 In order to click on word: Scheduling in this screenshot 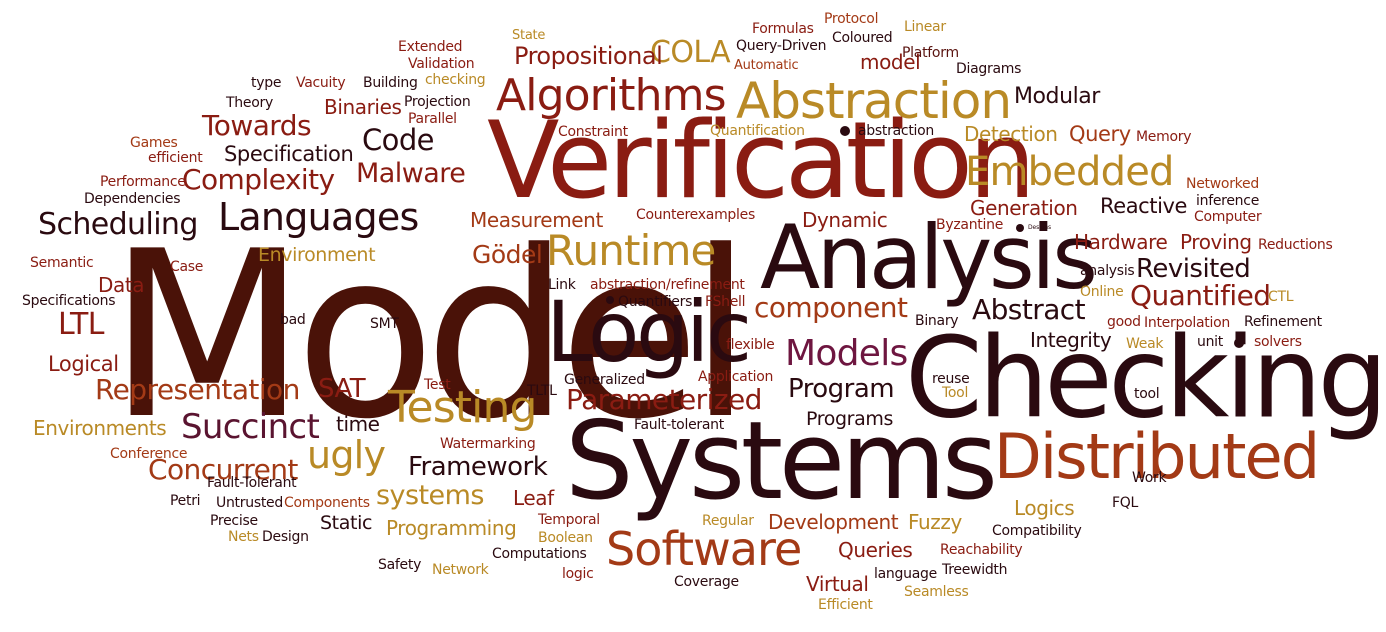, I will do `click(118, 224)`.